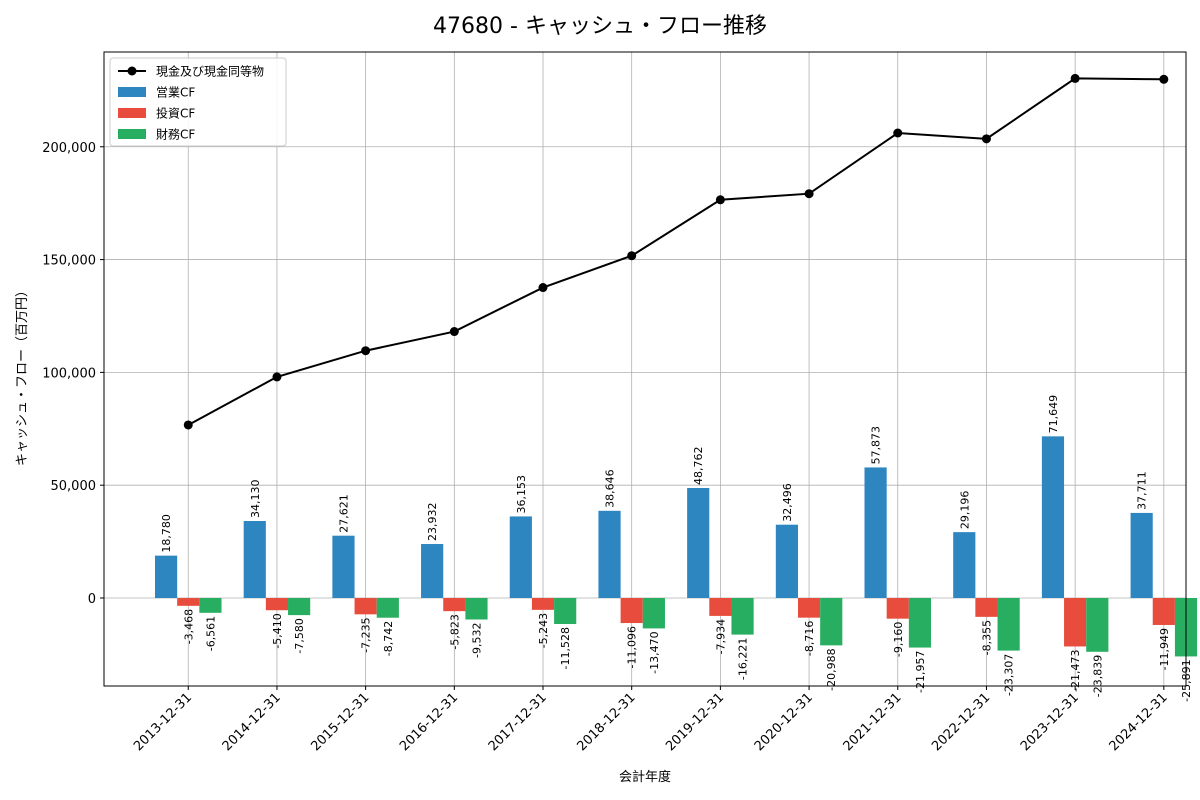 The image size is (1200, 800). What do you see at coordinates (188, 602) in the screenshot?
I see `bar-投資CF-2013-12-31` at bounding box center [188, 602].